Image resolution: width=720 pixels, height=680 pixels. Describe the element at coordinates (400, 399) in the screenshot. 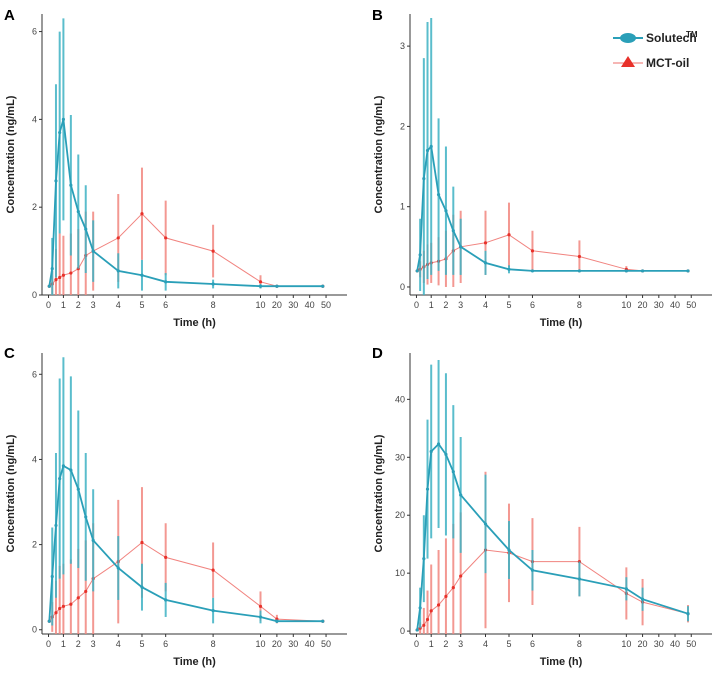

I see `y-tick-label: 40` at that location.